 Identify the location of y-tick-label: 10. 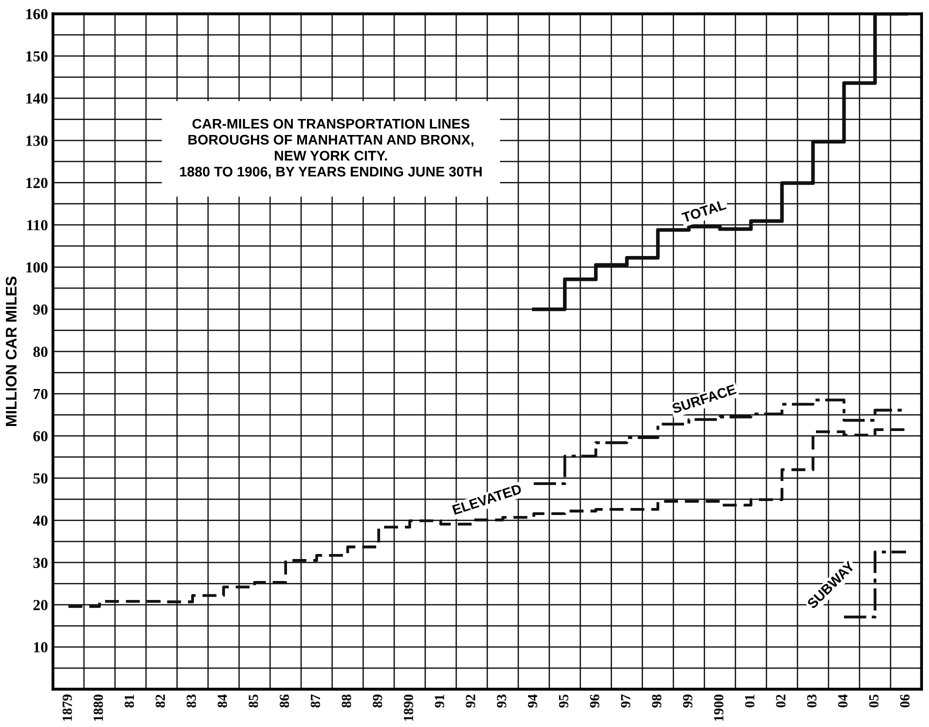
(41, 647).